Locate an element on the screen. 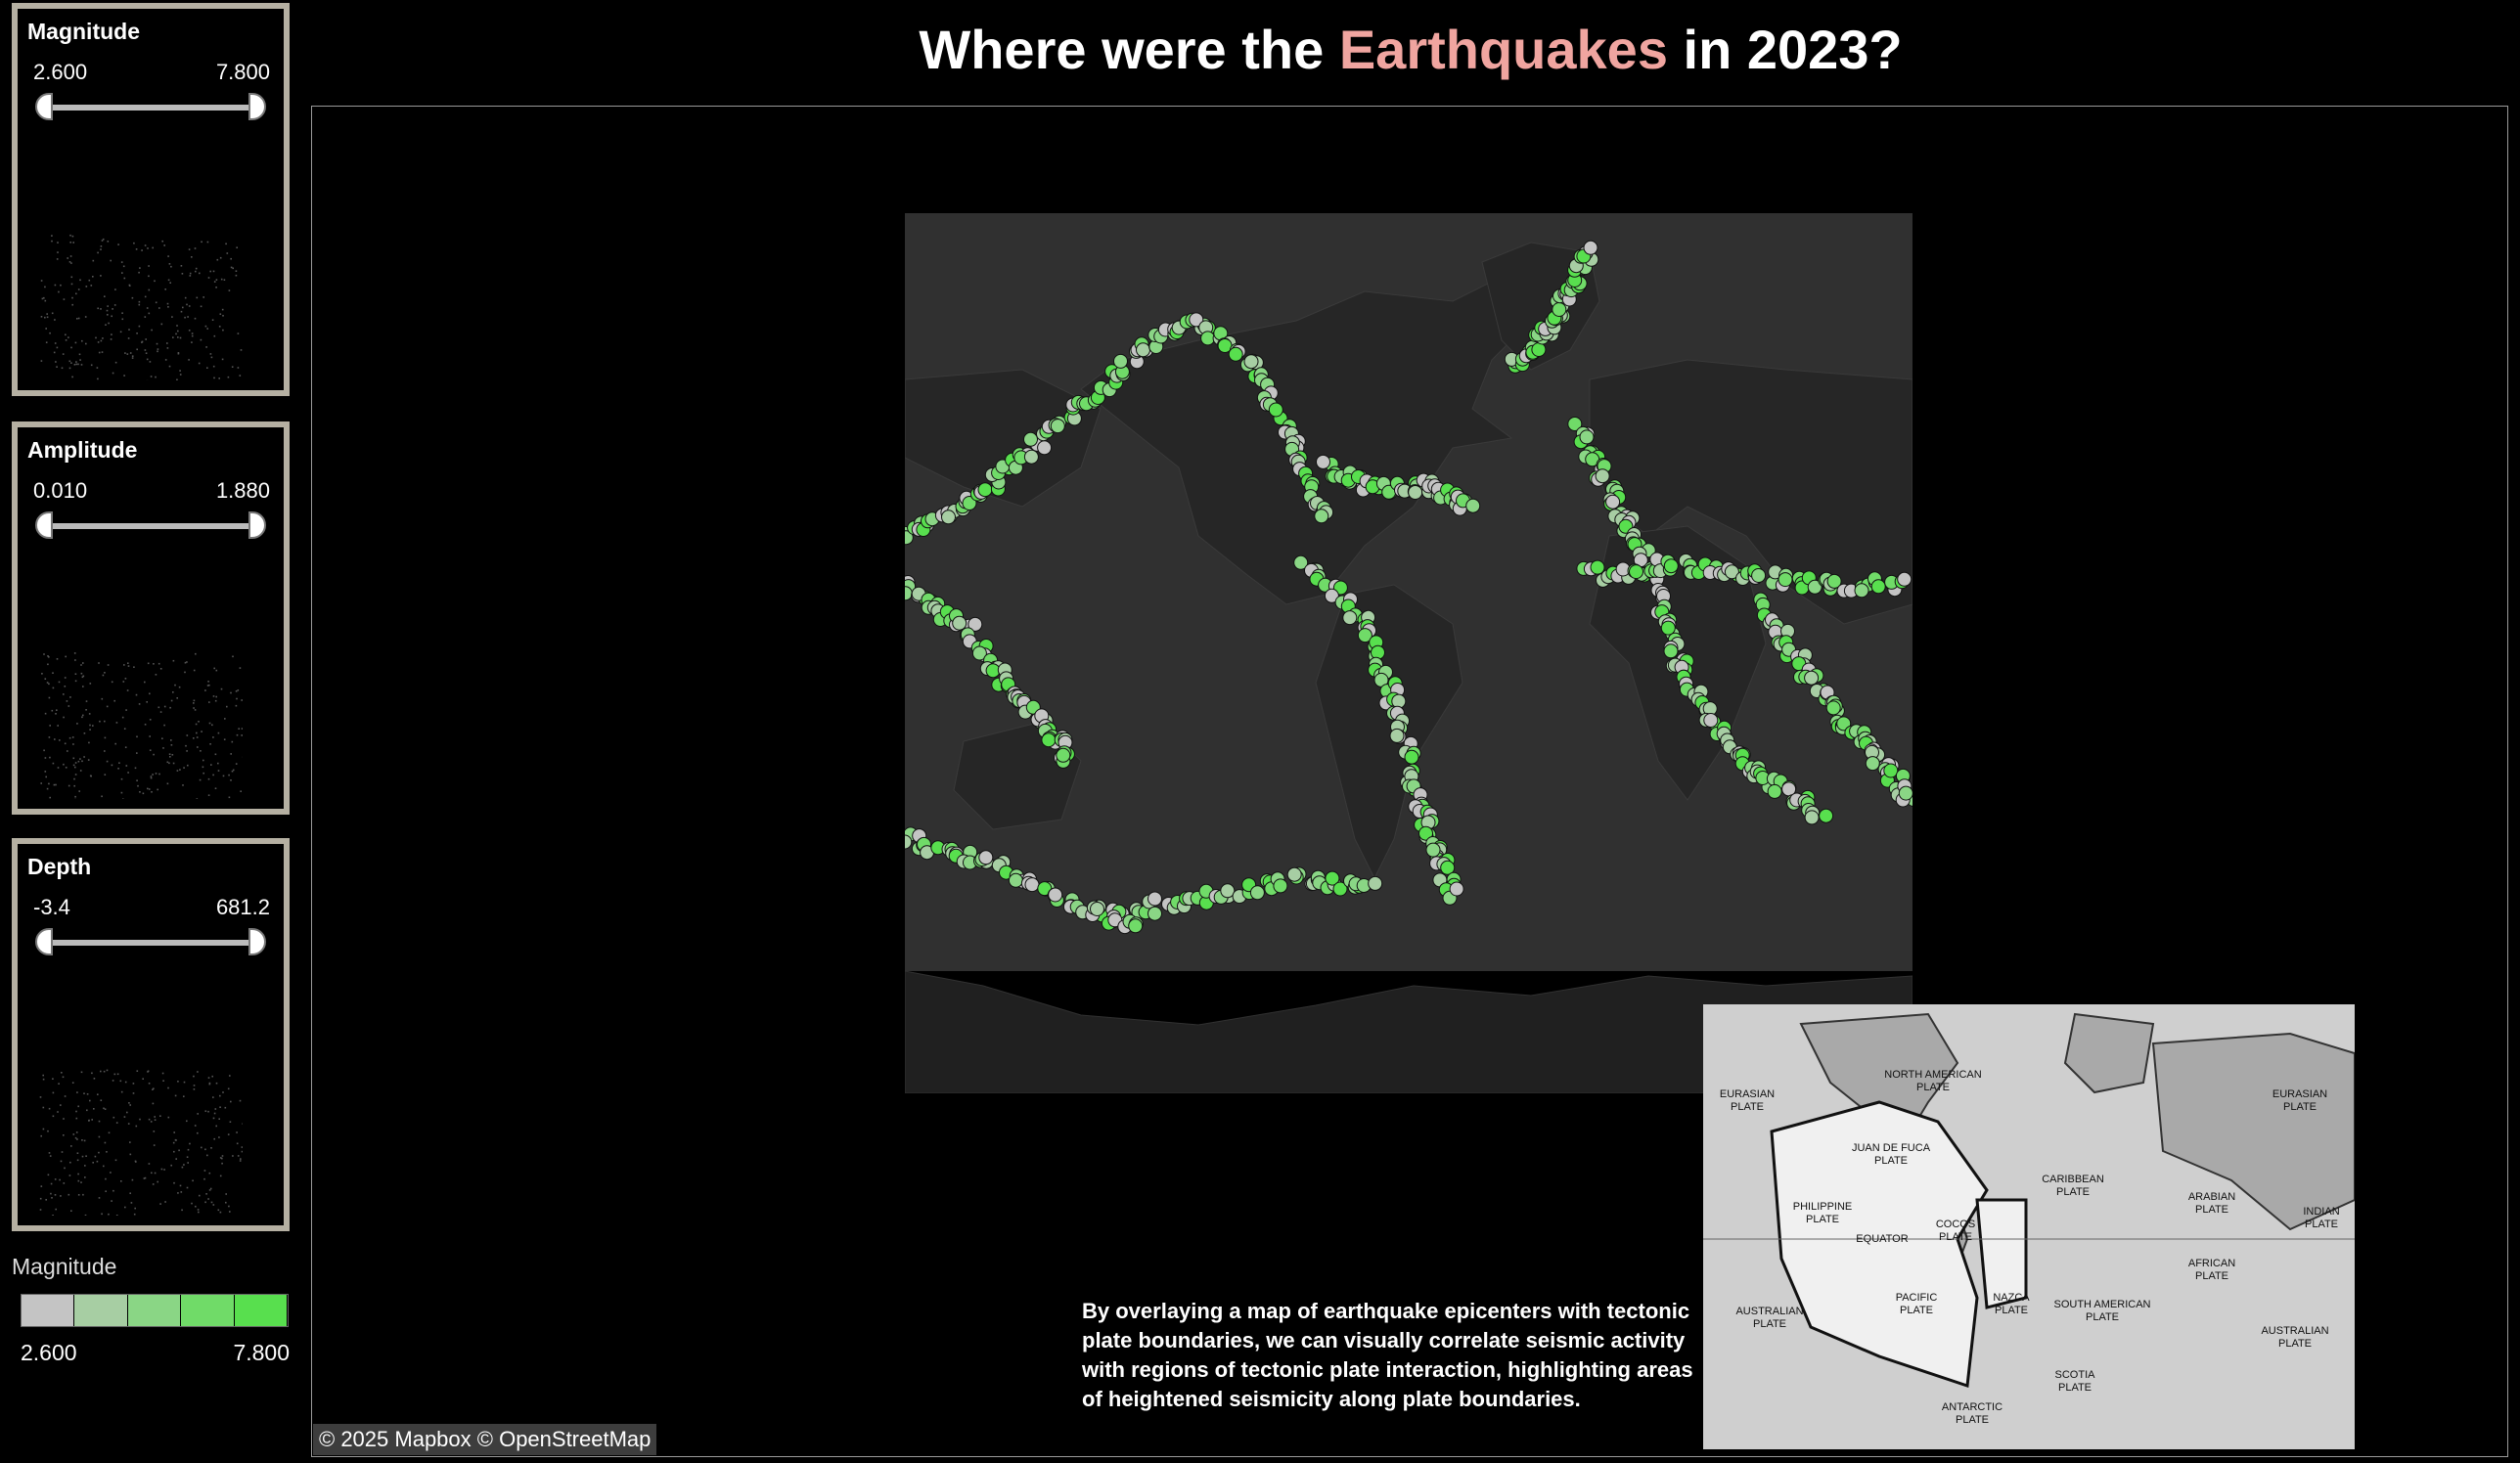 Image resolution: width=2520 pixels, height=1463 pixels. plate-label: AUSTRALIAN PLATE is located at coordinates (2294, 1337).